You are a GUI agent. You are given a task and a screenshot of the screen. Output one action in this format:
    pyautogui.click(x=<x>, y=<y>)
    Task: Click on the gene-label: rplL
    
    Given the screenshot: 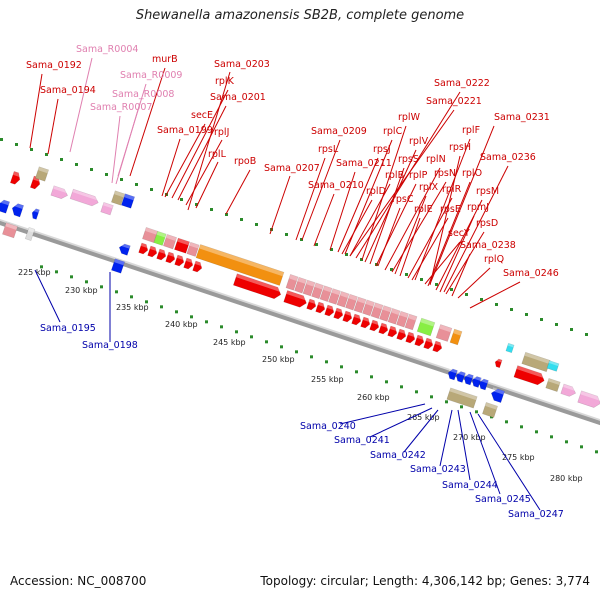 What is the action you would take?
    pyautogui.click(x=217, y=154)
    